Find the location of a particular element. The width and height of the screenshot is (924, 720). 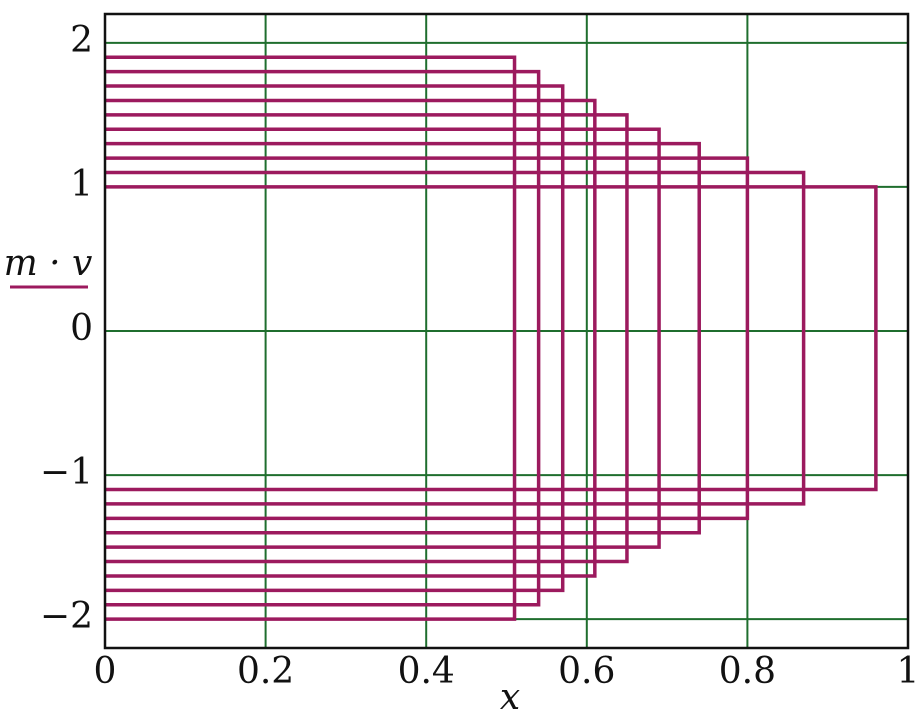

y-tick-label: 1 is located at coordinates (81, 184).